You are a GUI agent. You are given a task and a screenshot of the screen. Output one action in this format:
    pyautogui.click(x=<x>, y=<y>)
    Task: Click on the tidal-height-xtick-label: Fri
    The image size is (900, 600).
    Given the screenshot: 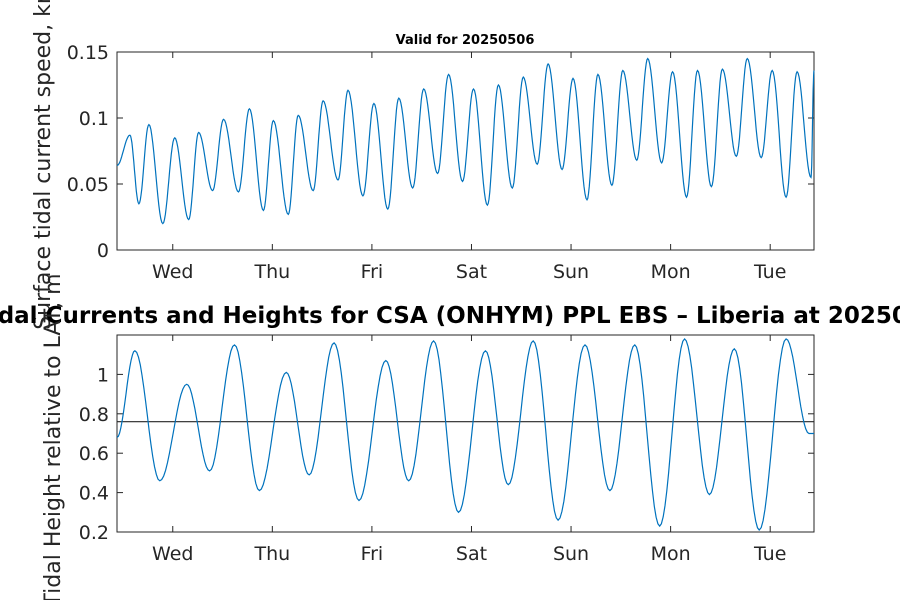 What is the action you would take?
    pyautogui.click(x=372, y=554)
    